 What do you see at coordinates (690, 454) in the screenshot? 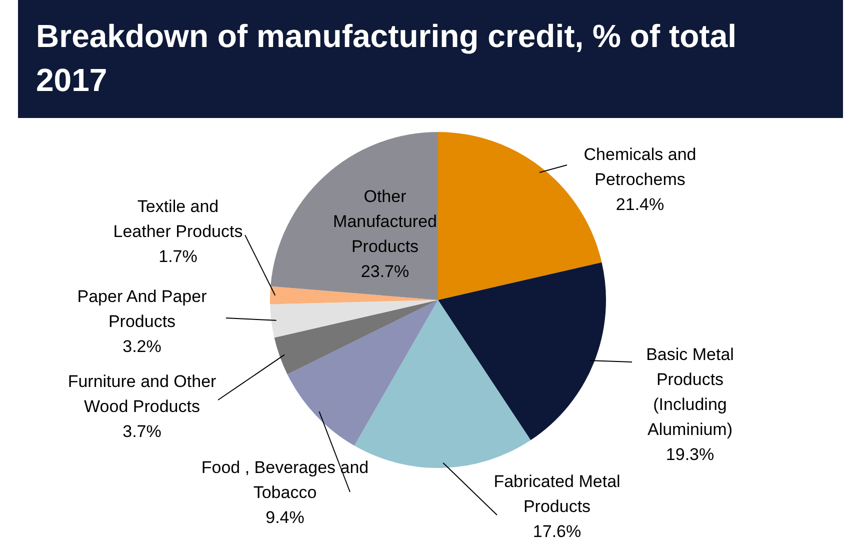
I see `data-label: 19.3%` at bounding box center [690, 454].